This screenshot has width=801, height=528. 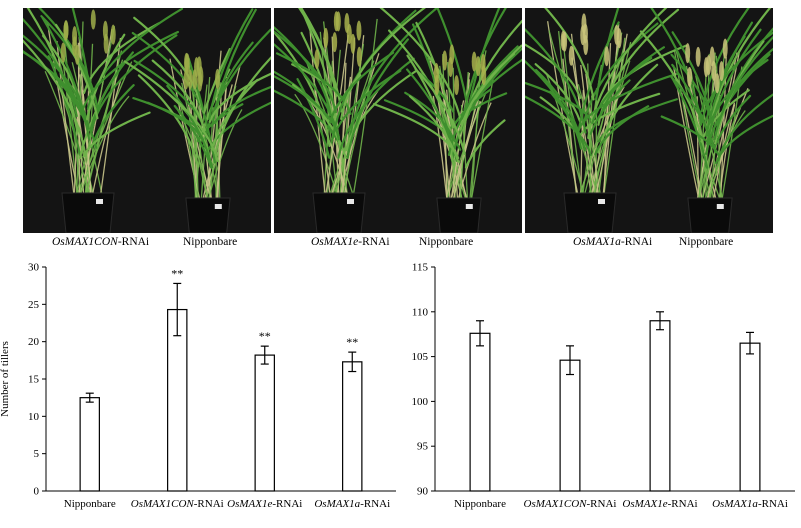 I want to click on y-tick-label: 110, so click(x=420, y=312).